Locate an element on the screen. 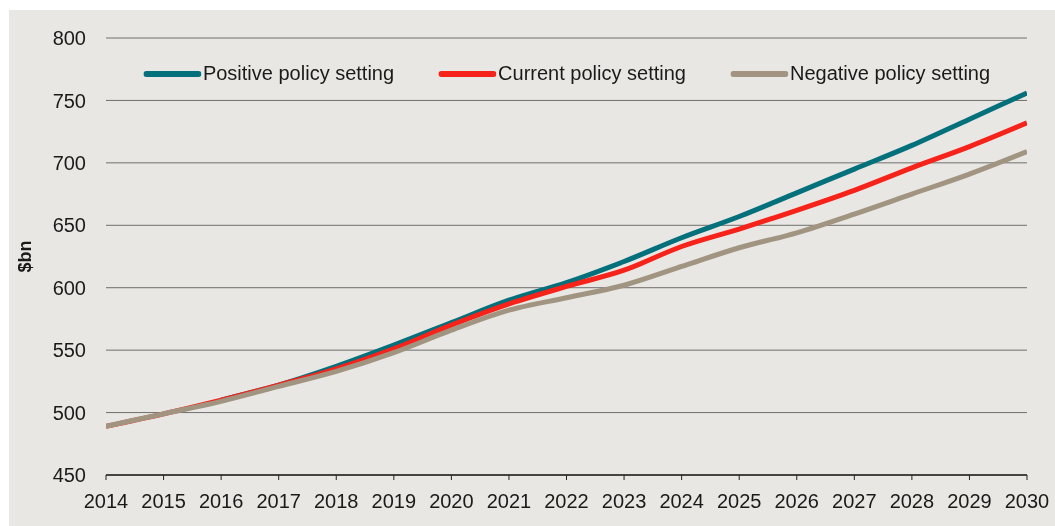  y-tick-label: 450 is located at coordinates (69, 475).